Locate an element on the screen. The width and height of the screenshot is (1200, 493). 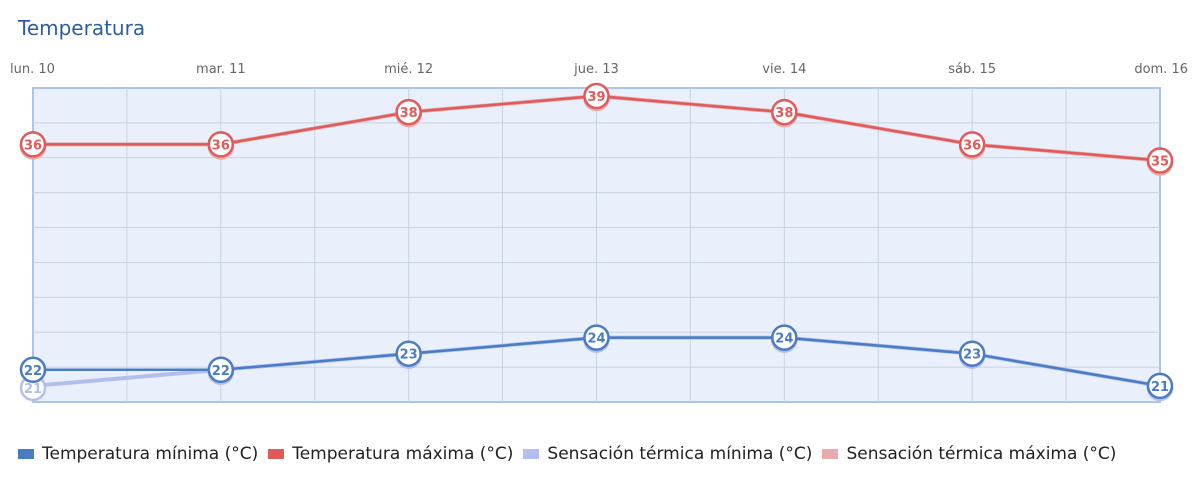
legend-item: Temperatura máxima (°C) is located at coordinates (390, 454).